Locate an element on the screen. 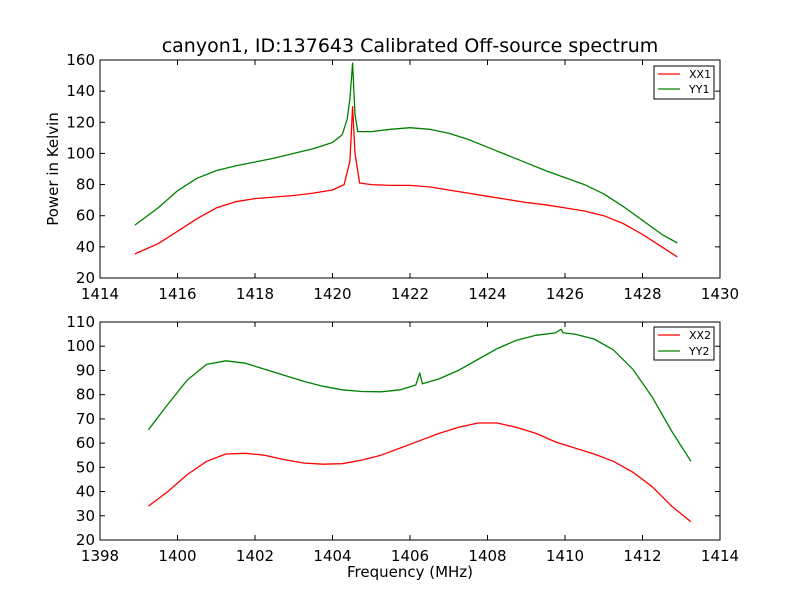 The width and height of the screenshot is (800, 600). top-xtick-label: 1416 is located at coordinates (177, 294).